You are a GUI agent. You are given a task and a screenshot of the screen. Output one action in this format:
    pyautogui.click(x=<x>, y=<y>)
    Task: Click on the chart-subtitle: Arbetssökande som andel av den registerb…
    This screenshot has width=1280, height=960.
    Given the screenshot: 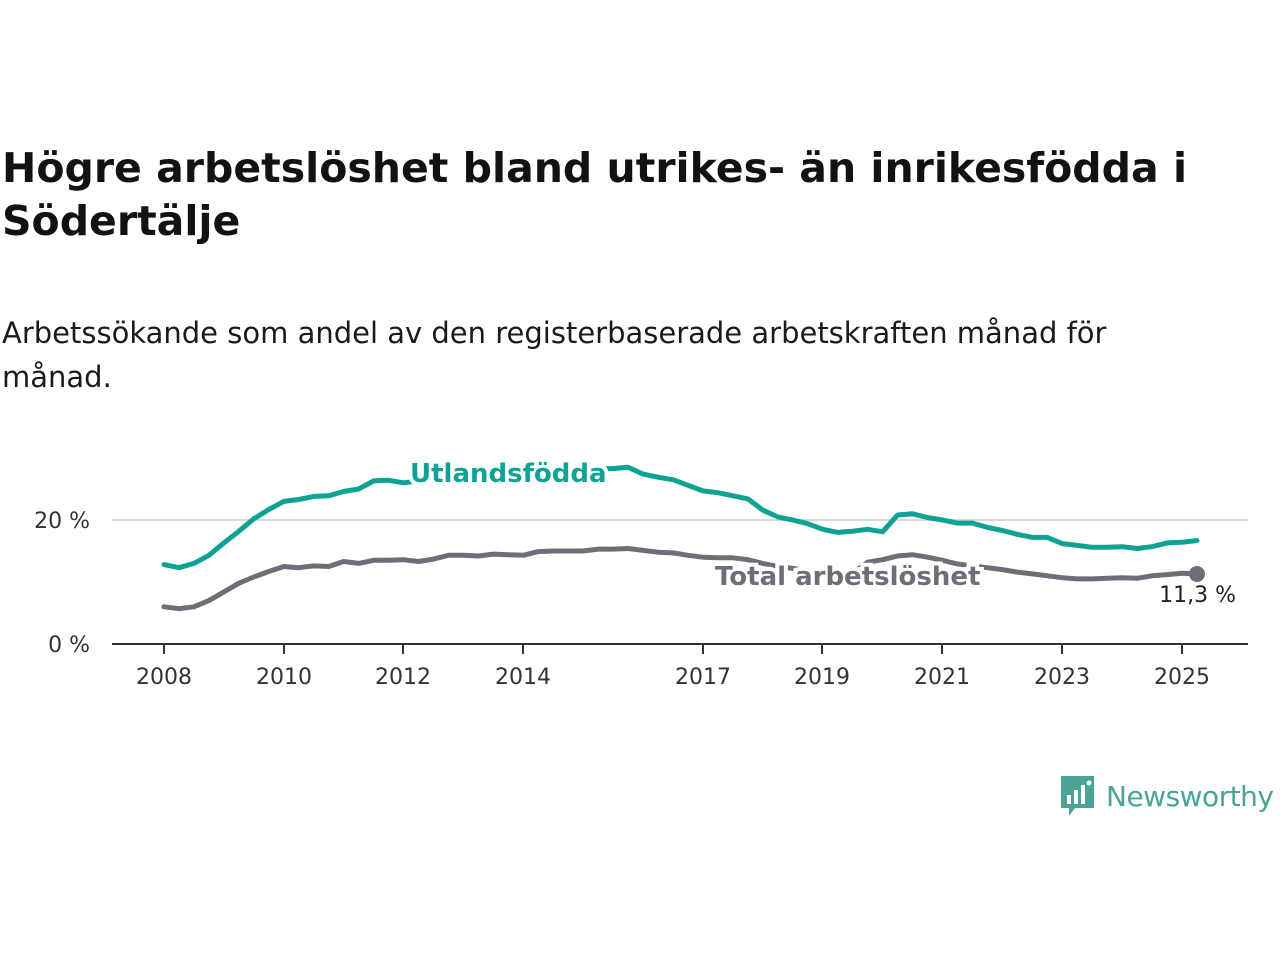 What is the action you would take?
    pyautogui.click(x=554, y=355)
    